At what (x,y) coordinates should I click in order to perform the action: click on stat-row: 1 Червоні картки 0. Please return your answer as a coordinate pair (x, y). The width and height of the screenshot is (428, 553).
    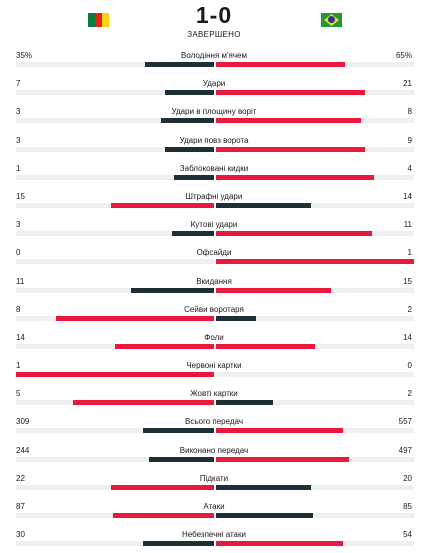
    Looking at the image, I should click on (214, 370).